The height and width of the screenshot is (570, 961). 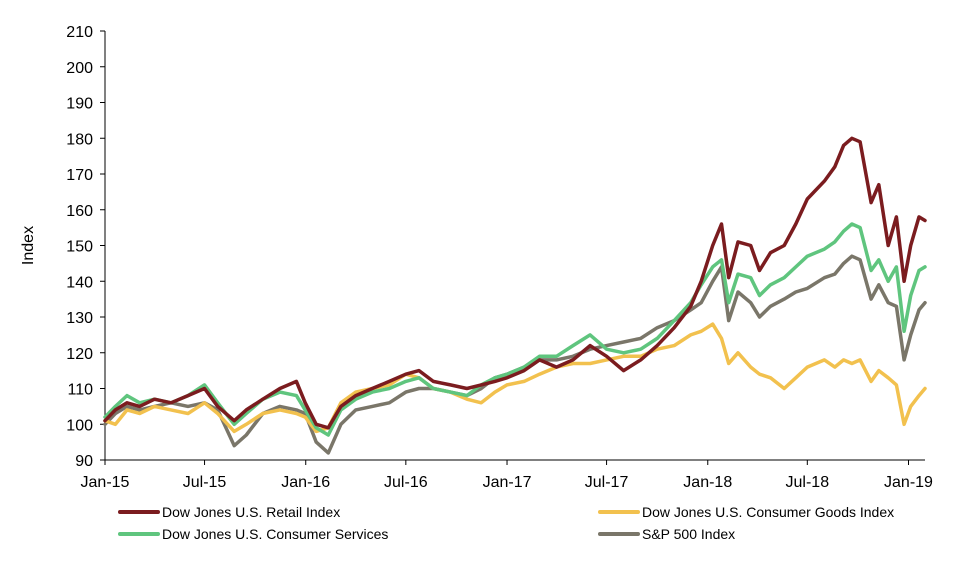 I want to click on y-tick-label: 120, so click(x=79, y=354).